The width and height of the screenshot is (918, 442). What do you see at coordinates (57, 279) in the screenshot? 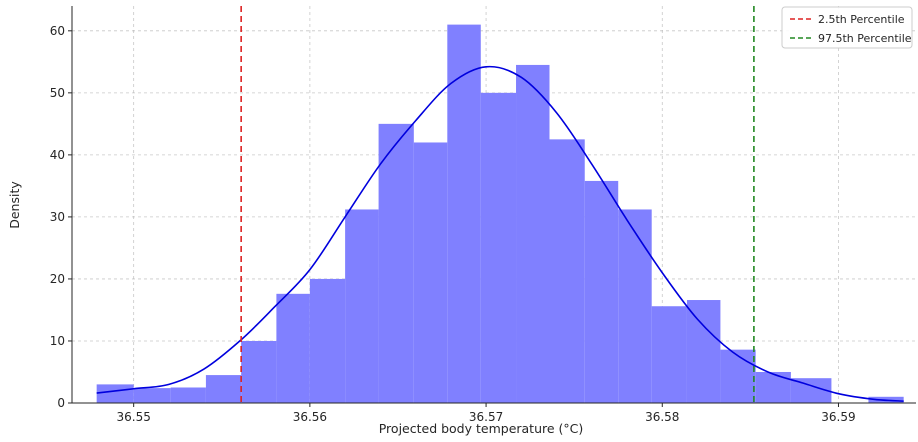
I see `y-tick-label-2: 20` at bounding box center [57, 279].